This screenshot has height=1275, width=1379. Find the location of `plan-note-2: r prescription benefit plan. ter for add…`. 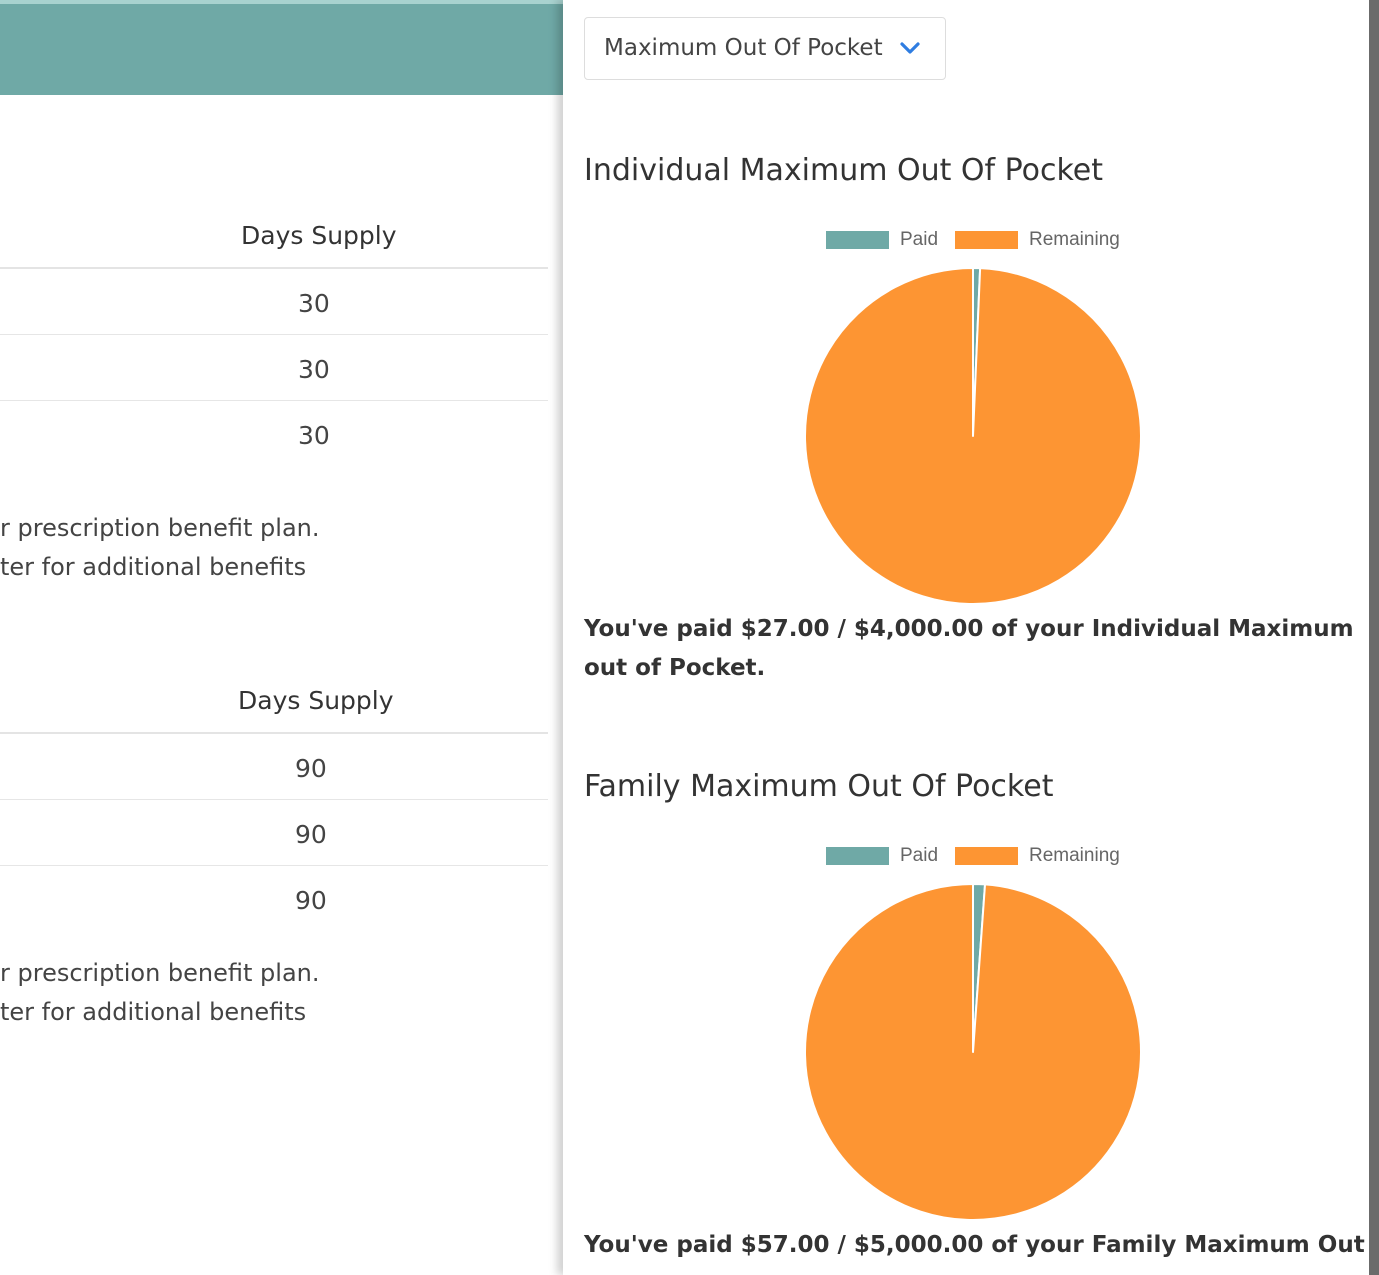

plan-note-2: r prescription benefit plan. ter for add… is located at coordinates (160, 993).